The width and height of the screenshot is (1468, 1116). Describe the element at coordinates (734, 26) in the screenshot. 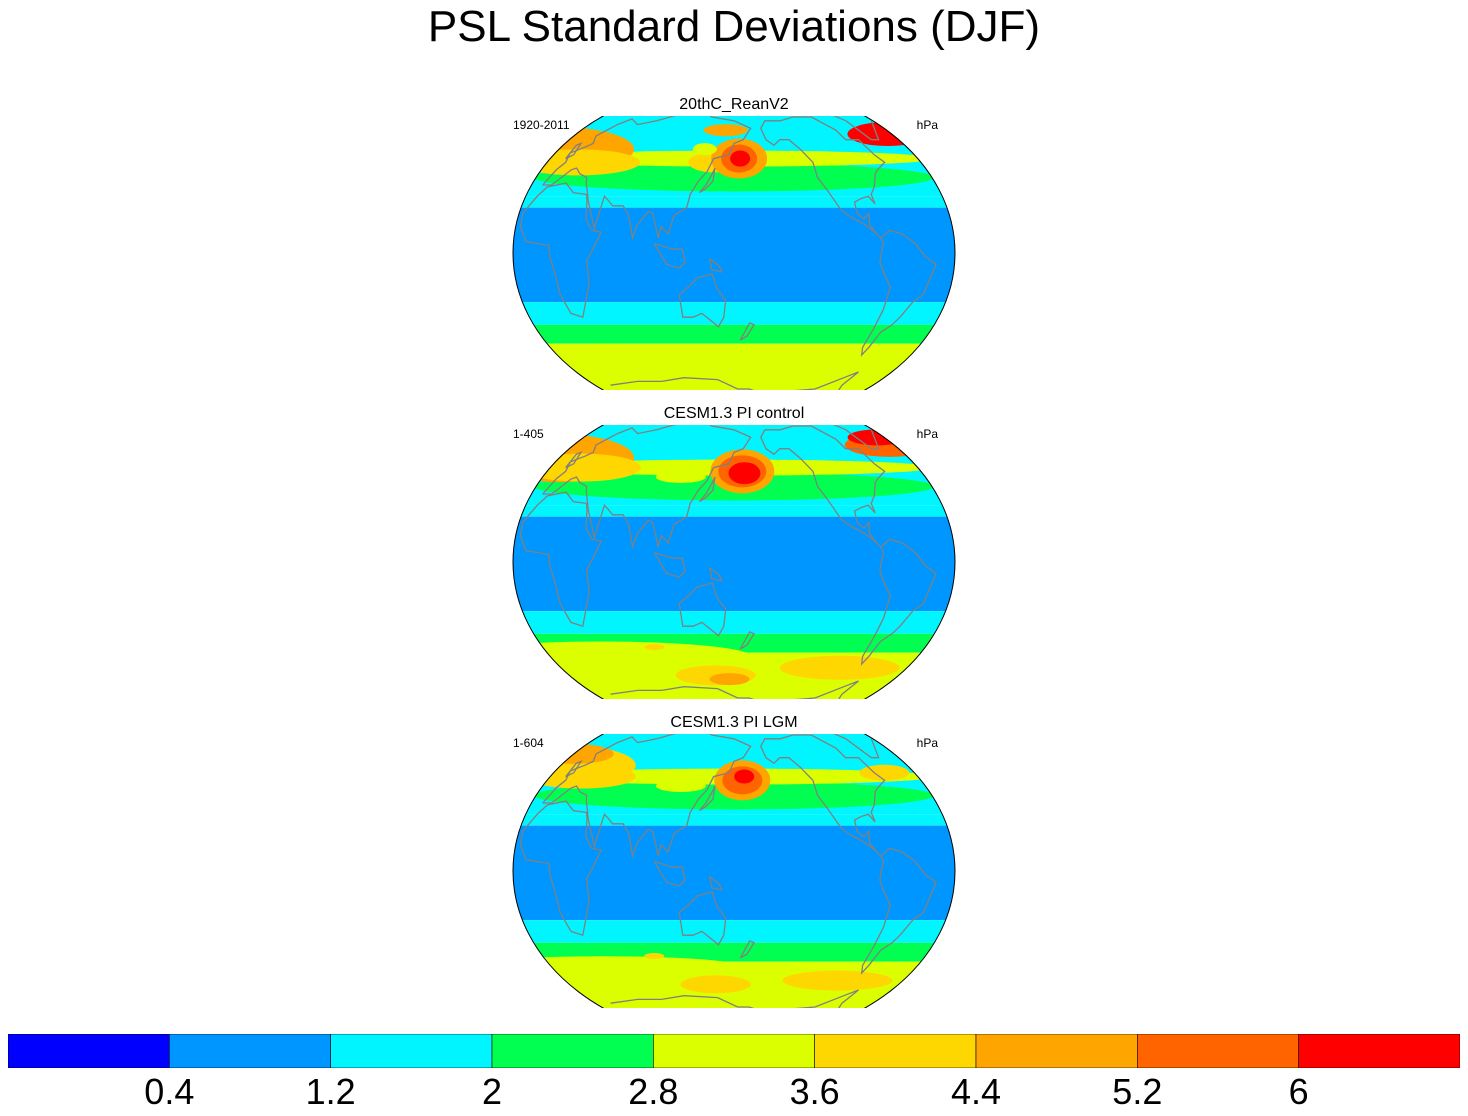

I see `figure-title: PSL Standard Deviations (DJF)` at that location.